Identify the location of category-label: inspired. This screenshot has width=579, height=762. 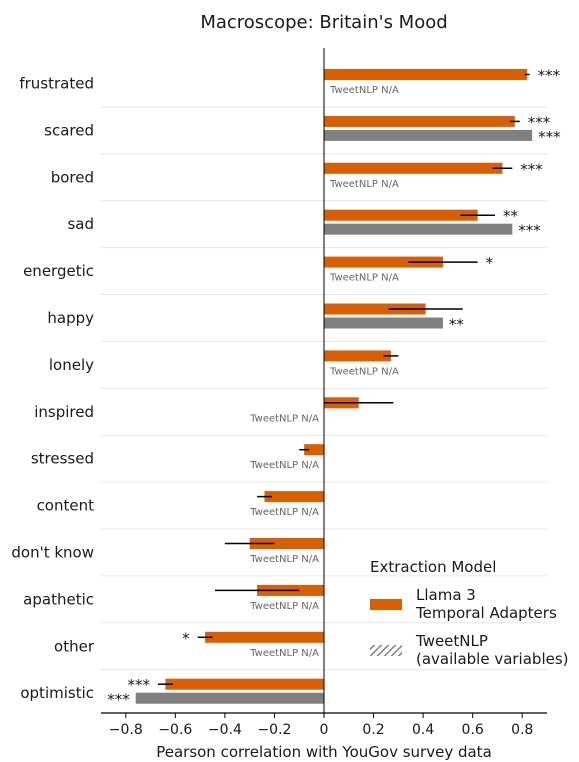
(64, 412).